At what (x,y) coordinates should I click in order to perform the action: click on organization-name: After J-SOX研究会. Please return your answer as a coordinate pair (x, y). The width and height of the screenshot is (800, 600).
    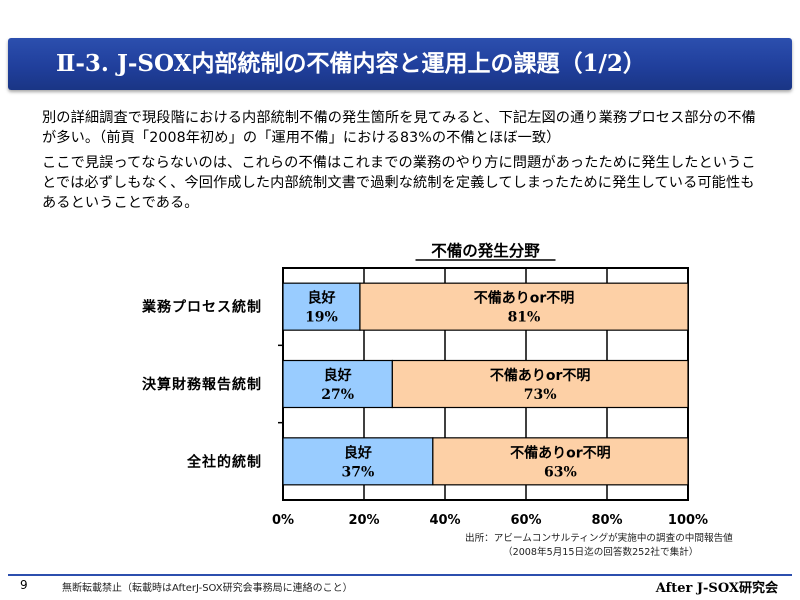
    Looking at the image, I should click on (716, 588).